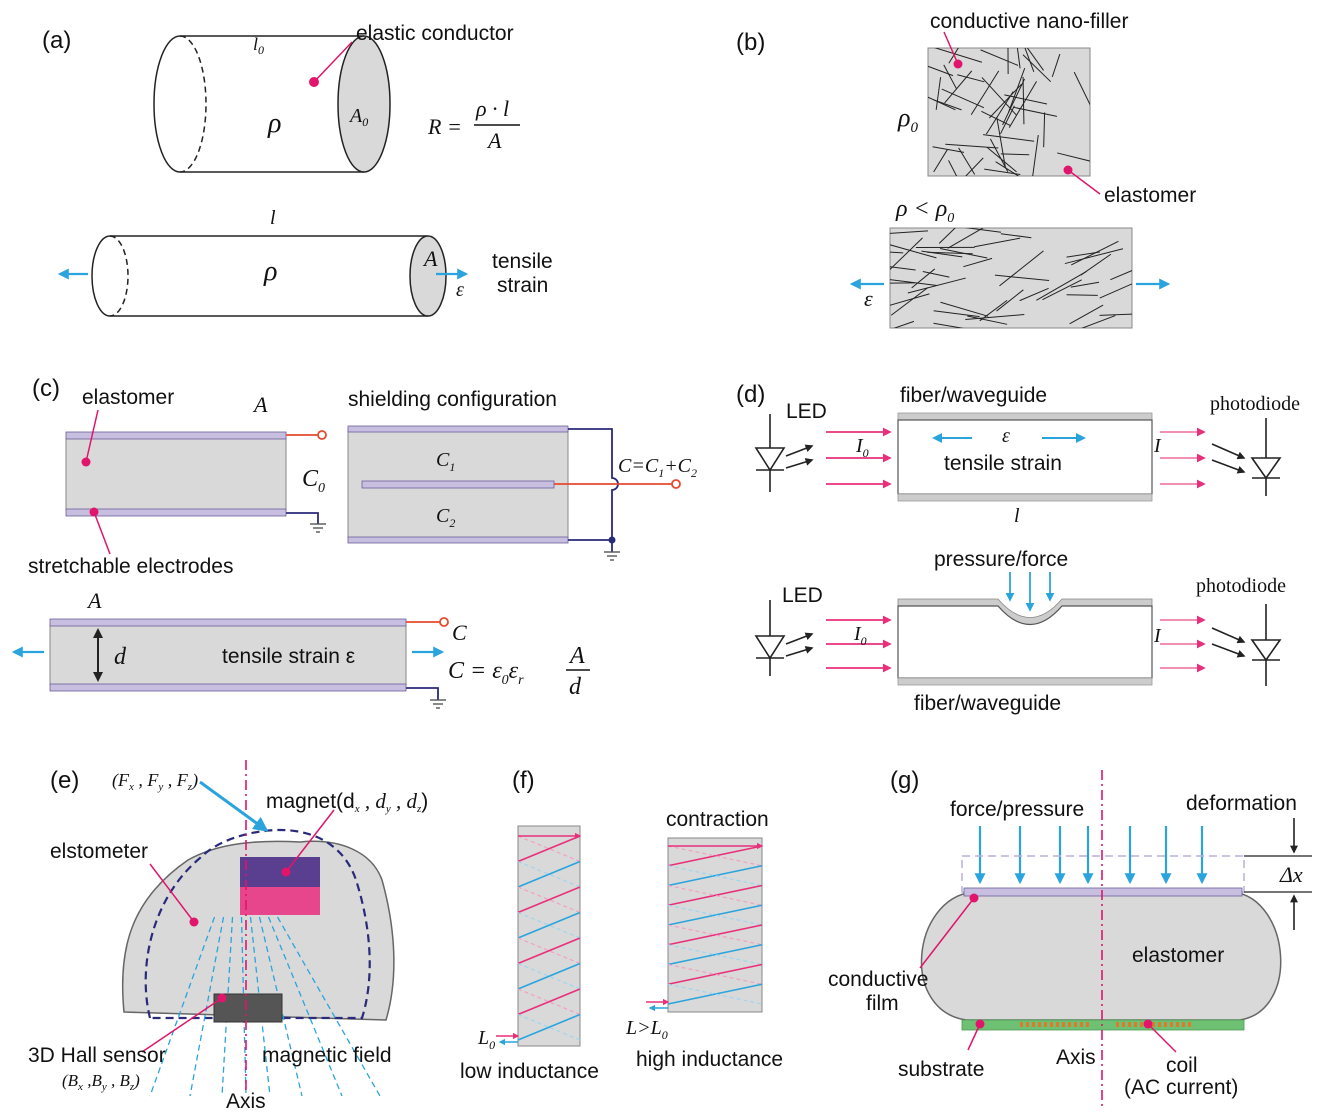  What do you see at coordinates (1018, 548) in the screenshot?
I see `panel-d: (d) LED fiber/waveguide I0 I ε tensile` at bounding box center [1018, 548].